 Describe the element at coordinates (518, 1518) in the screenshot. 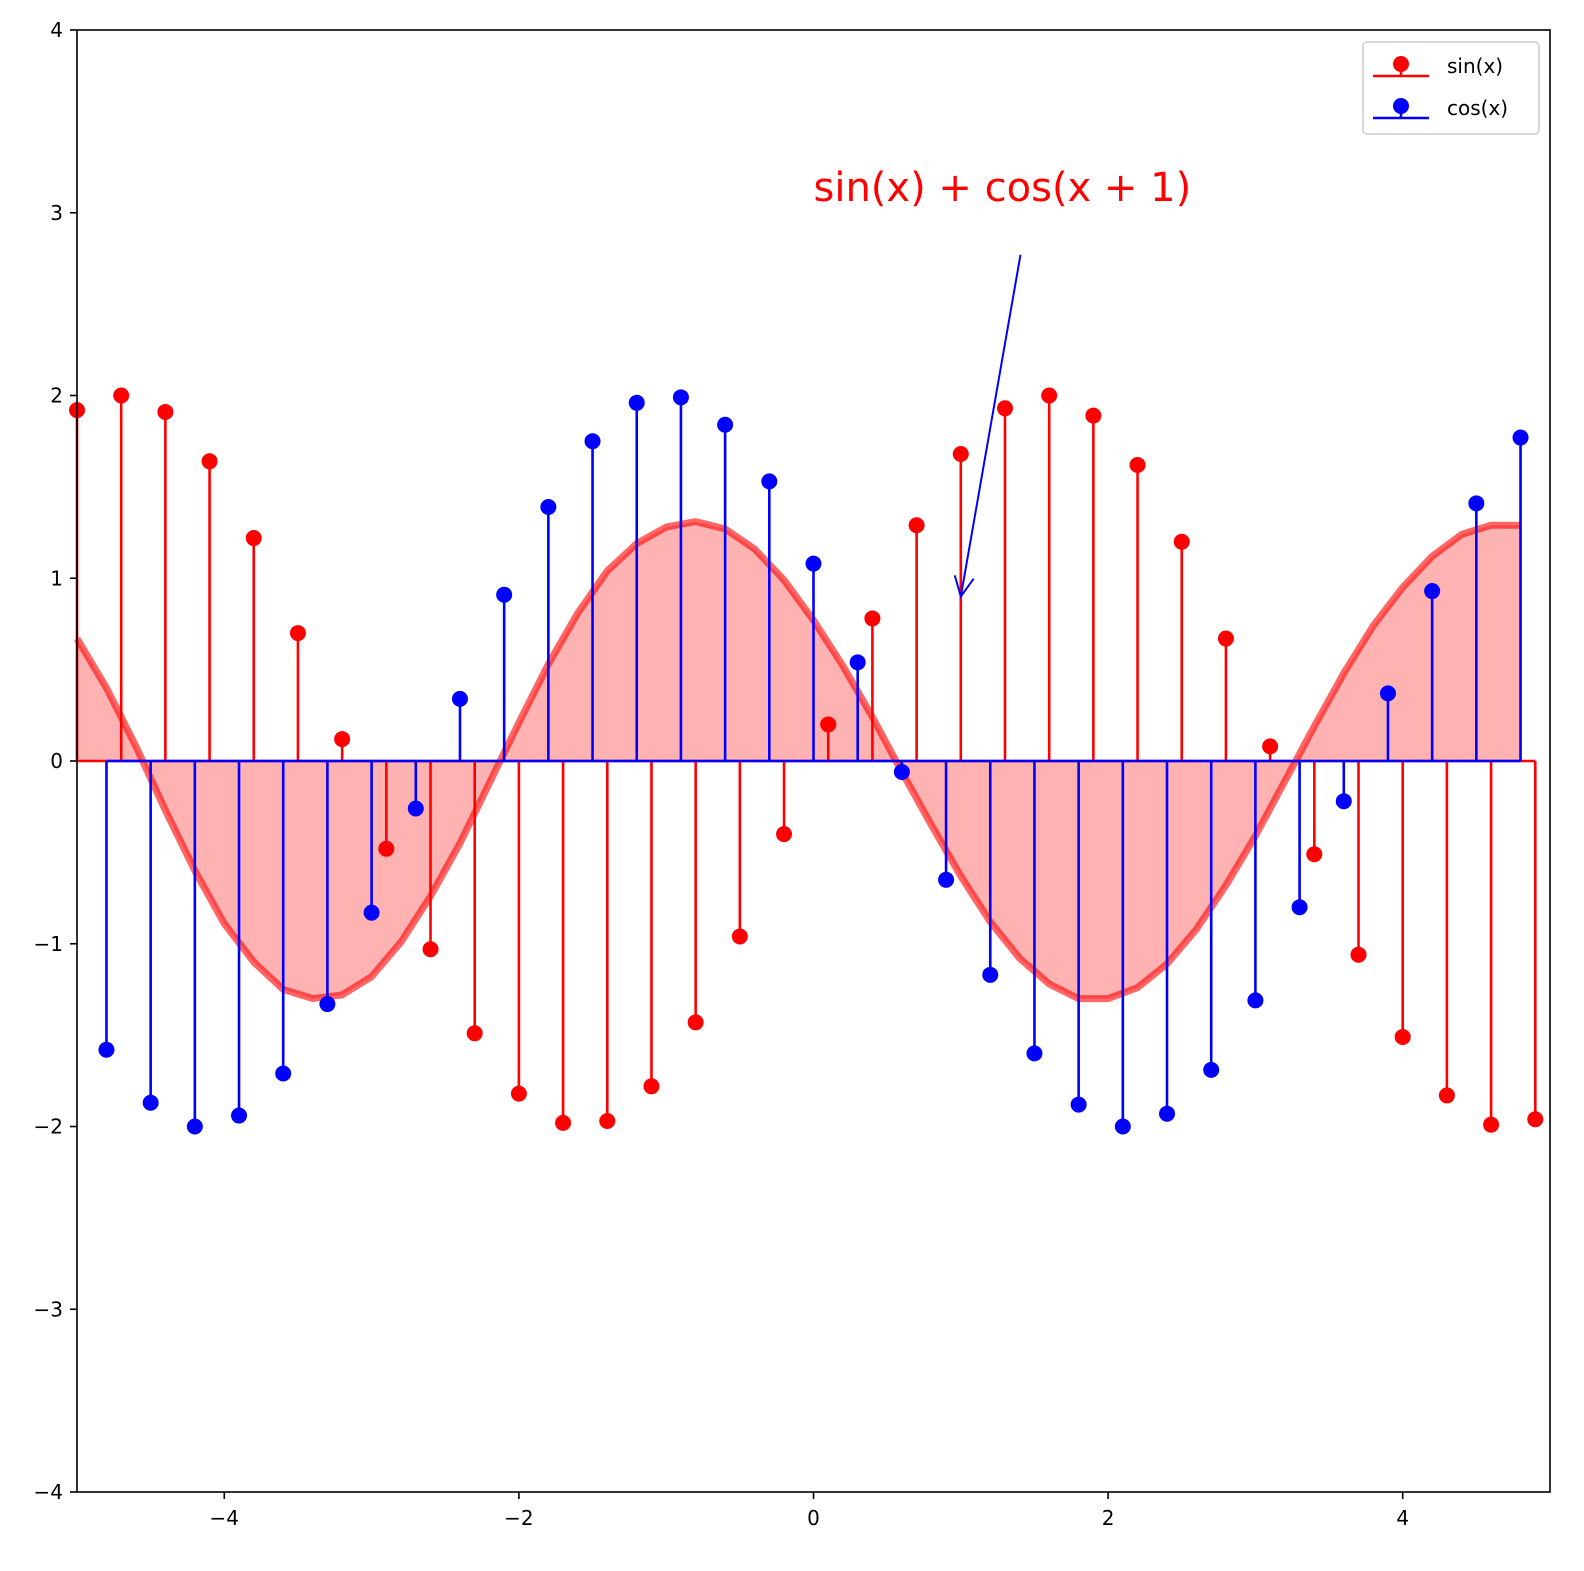

I see `x-tick-label: −2` at that location.